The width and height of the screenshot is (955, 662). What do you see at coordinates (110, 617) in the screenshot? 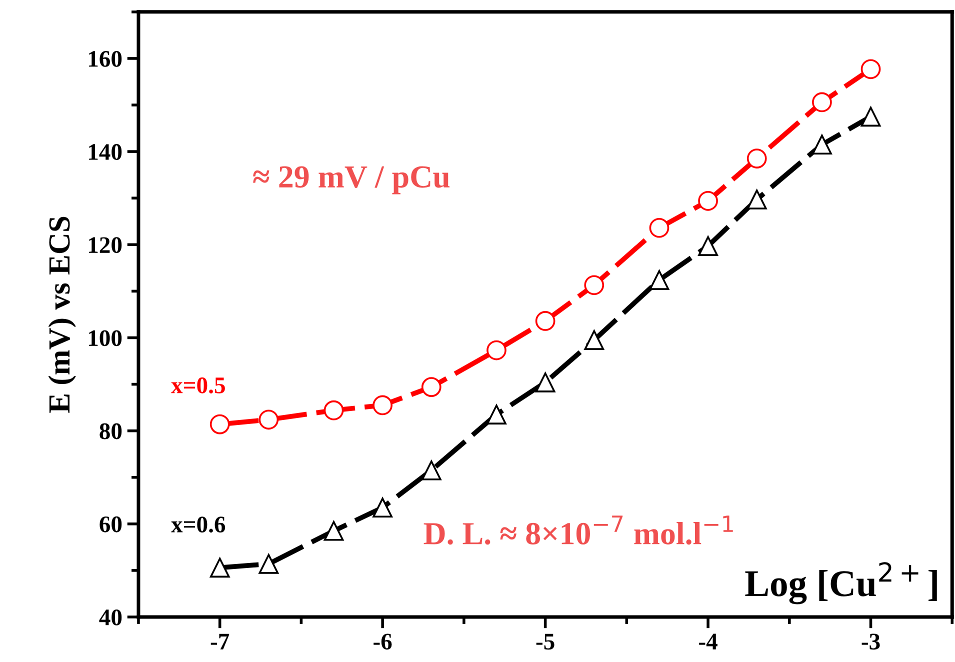
I see `y-tick-label: 40` at bounding box center [110, 617].